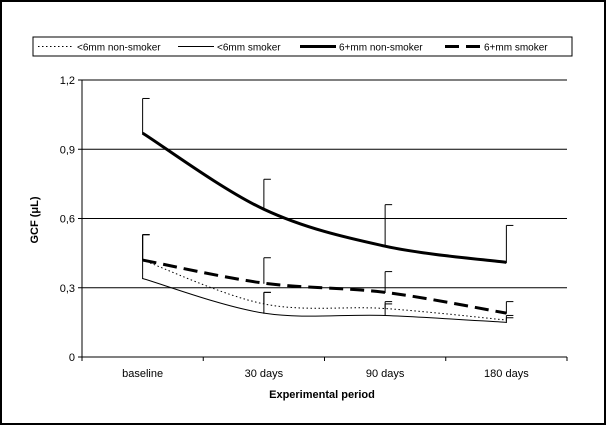 The height and width of the screenshot is (425, 606). Describe the element at coordinates (67, 220) in the screenshot. I see `y-tick-label: 0,6` at that location.